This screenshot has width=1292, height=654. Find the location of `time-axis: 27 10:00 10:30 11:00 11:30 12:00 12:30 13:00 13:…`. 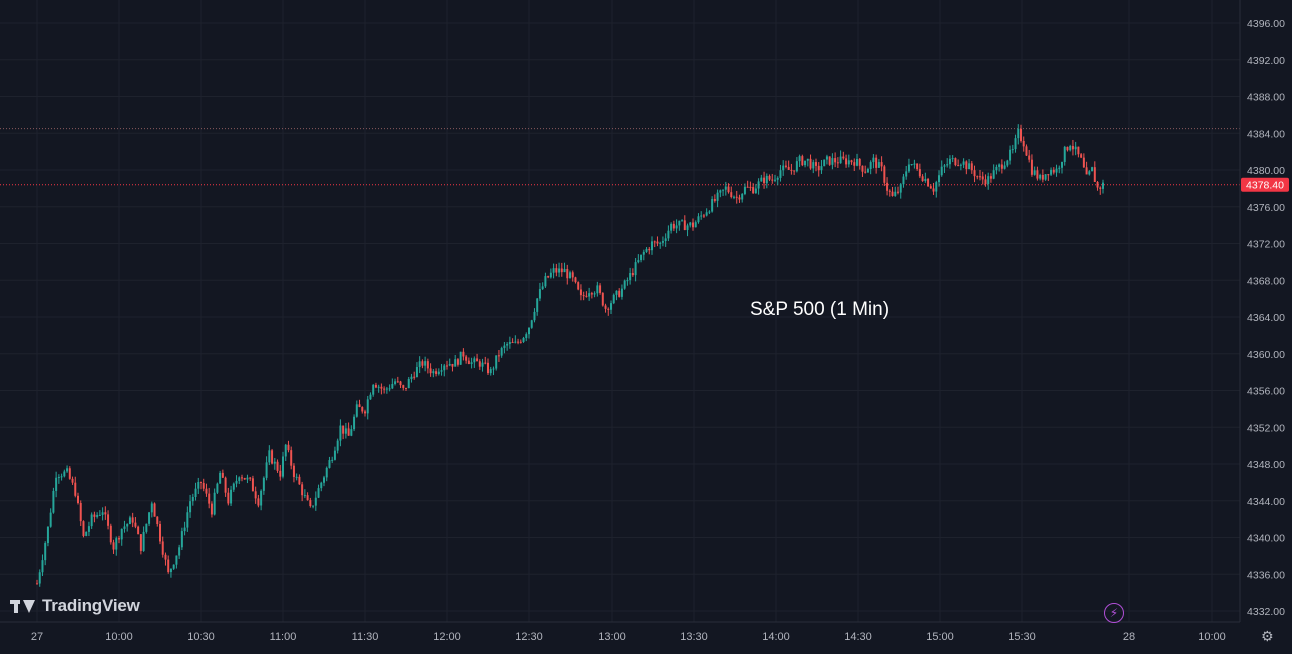

time-axis: 27 10:00 10:30 11:00 11:30 12:00 12:30 13:00 13:… is located at coordinates (620, 632).